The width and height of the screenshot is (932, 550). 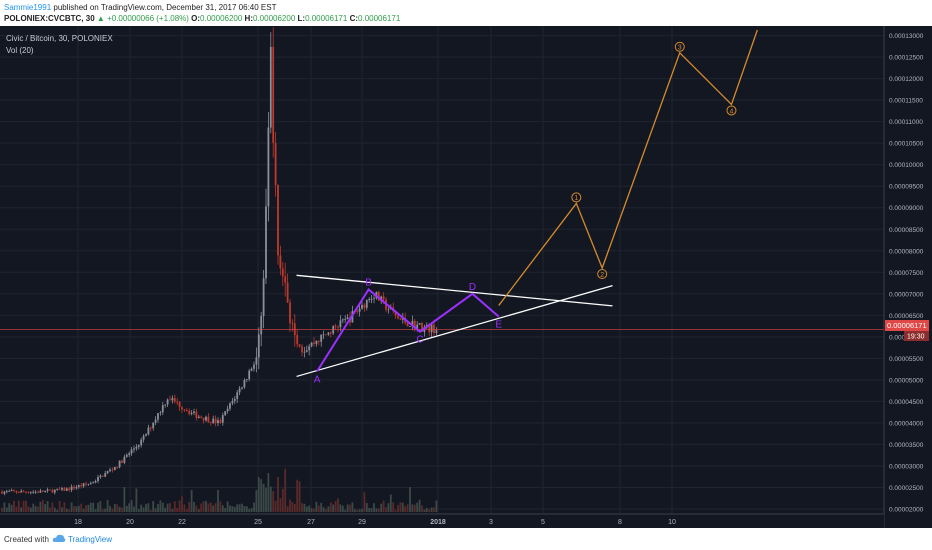 What do you see at coordinates (182, 522) in the screenshot?
I see `time-tick-label: 22` at bounding box center [182, 522].